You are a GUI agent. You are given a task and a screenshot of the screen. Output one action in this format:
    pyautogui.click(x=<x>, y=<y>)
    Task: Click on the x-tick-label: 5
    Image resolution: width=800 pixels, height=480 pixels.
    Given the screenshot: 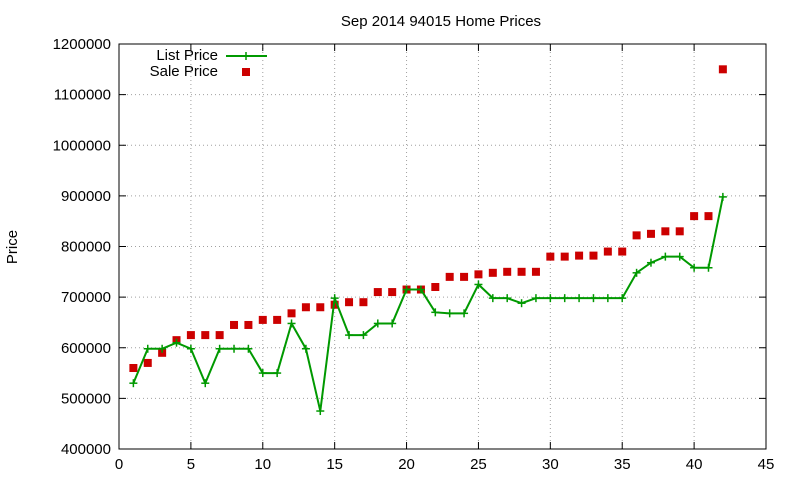 What is the action you would take?
    pyautogui.click(x=191, y=464)
    